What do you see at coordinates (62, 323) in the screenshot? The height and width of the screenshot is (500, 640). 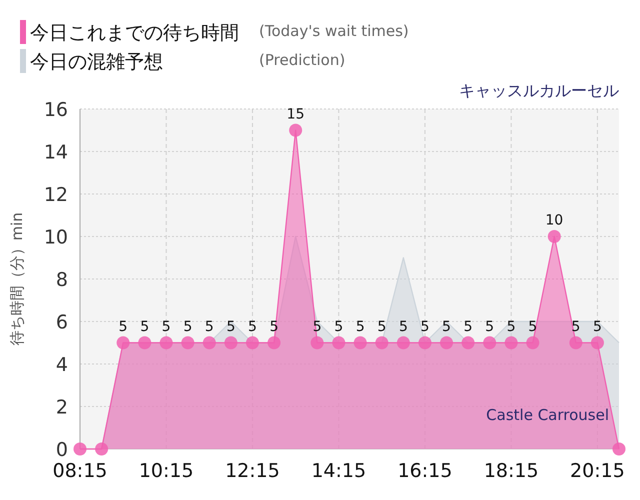 I see `y-tick-label: 6` at bounding box center [62, 323].